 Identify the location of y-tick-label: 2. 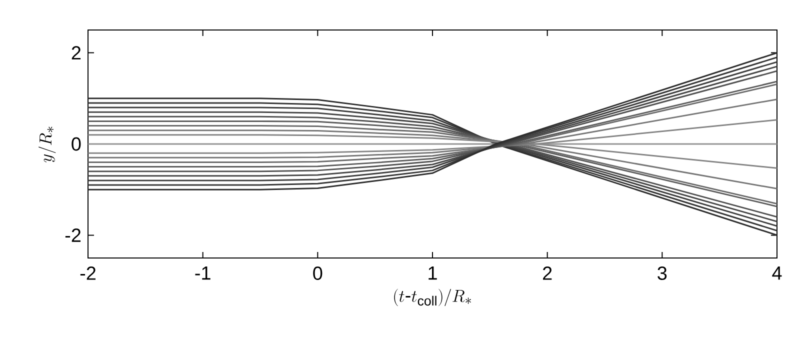
(76, 53).